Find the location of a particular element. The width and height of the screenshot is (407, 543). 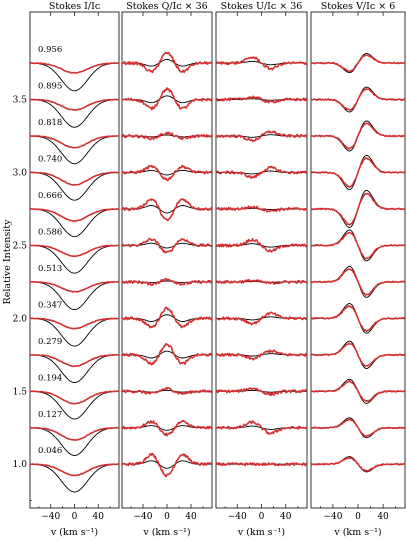

phase-label: 0.046 is located at coordinates (50, 451).